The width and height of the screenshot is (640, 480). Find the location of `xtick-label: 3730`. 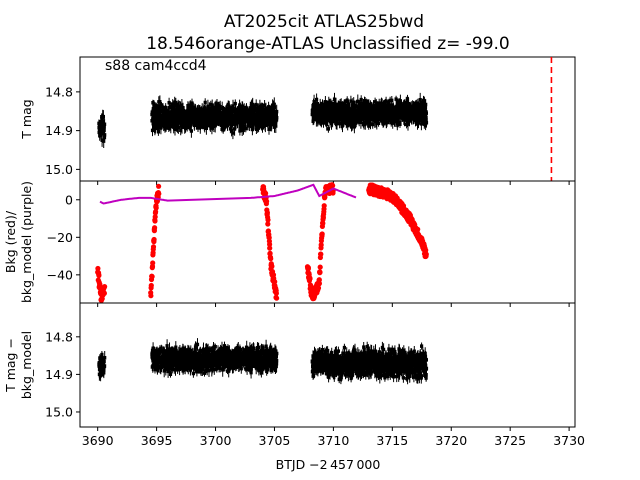

xtick-label: 3730 is located at coordinates (569, 440).